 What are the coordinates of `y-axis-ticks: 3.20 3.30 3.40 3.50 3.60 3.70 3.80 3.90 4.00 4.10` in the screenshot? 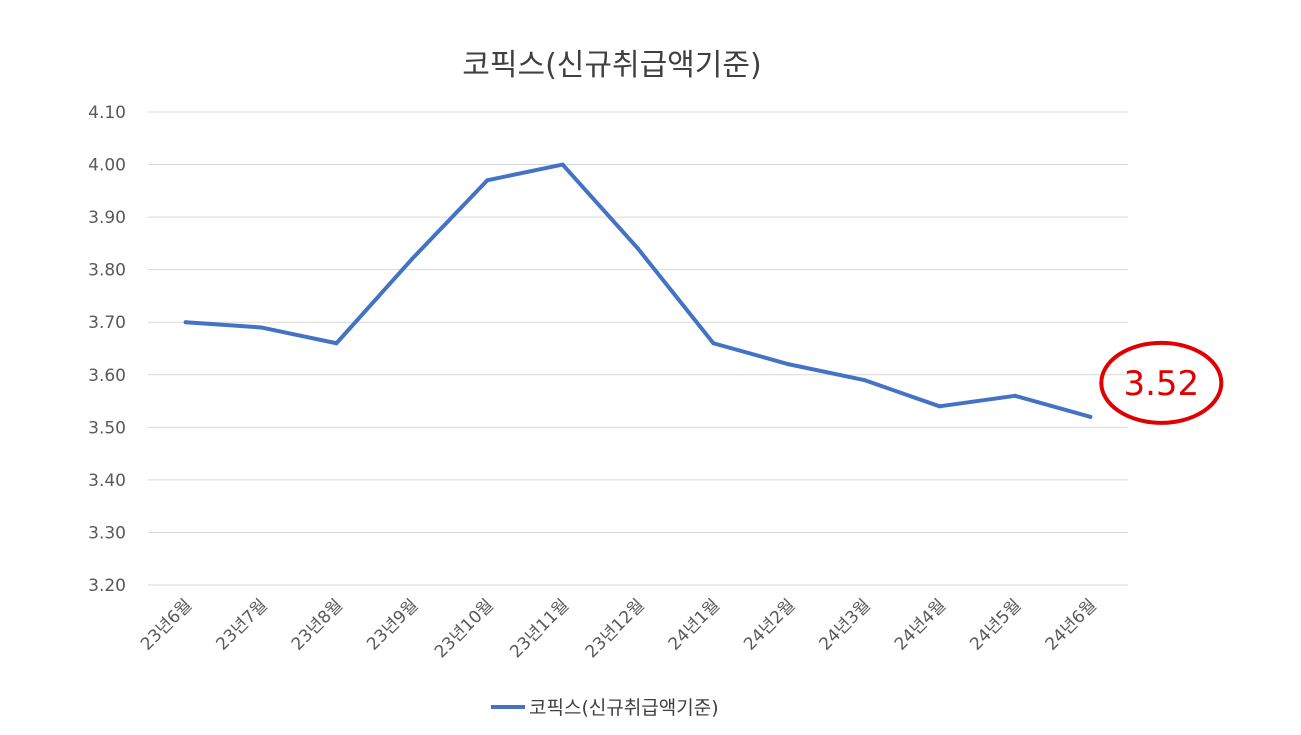 It's located at (107, 349).